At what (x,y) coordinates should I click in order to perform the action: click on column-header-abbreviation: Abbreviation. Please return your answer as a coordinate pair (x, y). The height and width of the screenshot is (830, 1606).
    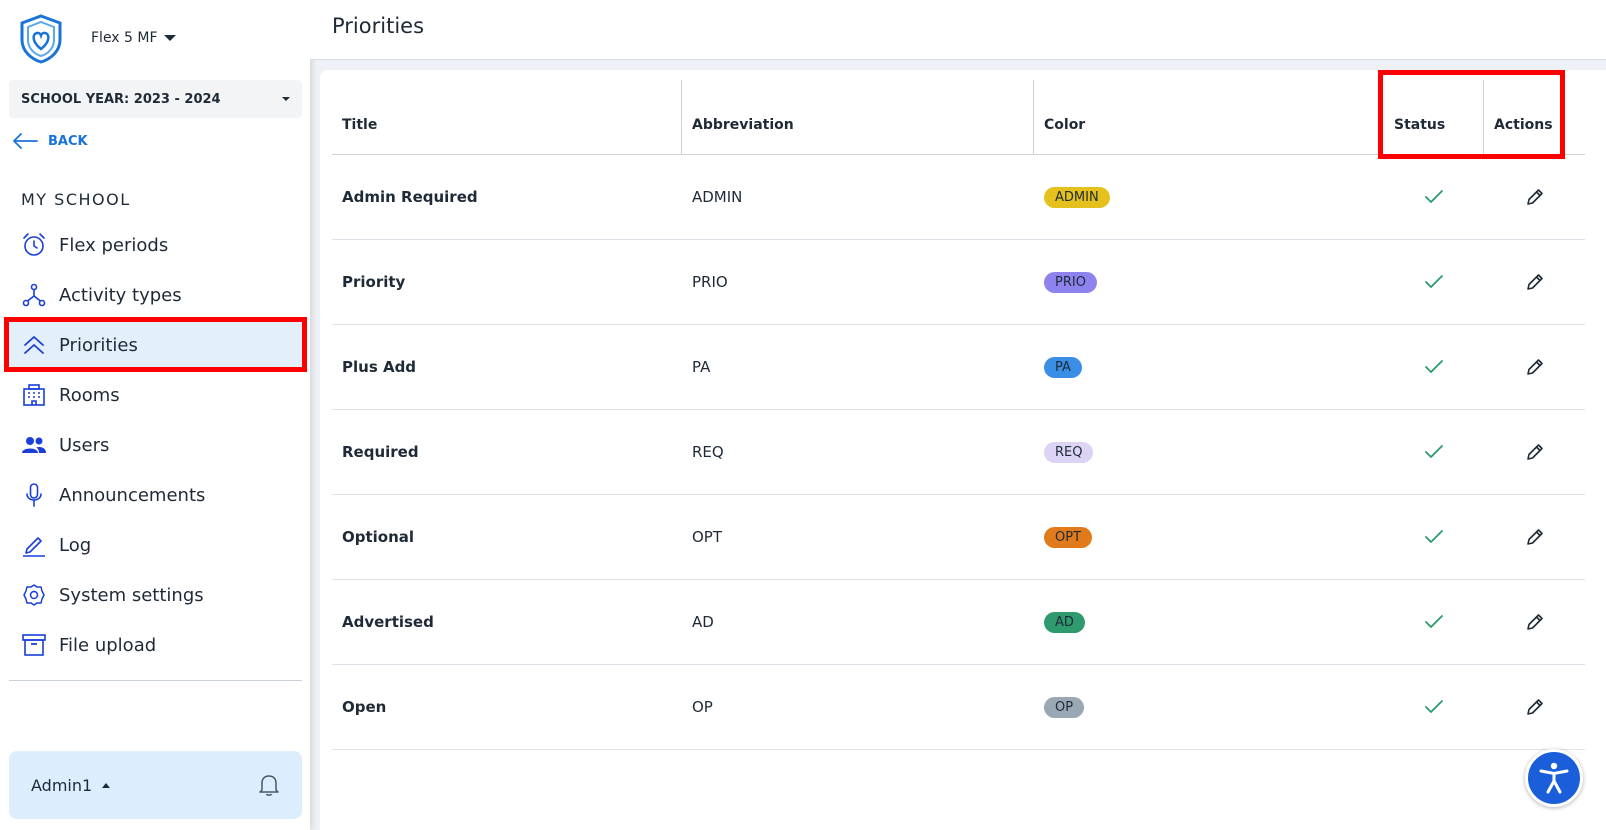
    Looking at the image, I should click on (858, 117).